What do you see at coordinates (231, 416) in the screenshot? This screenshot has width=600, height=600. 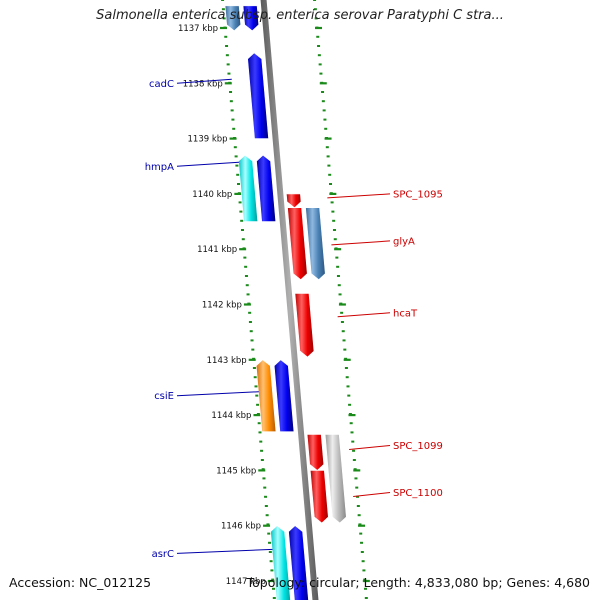 I see `kbp-label: 1144 kbp` at bounding box center [231, 416].